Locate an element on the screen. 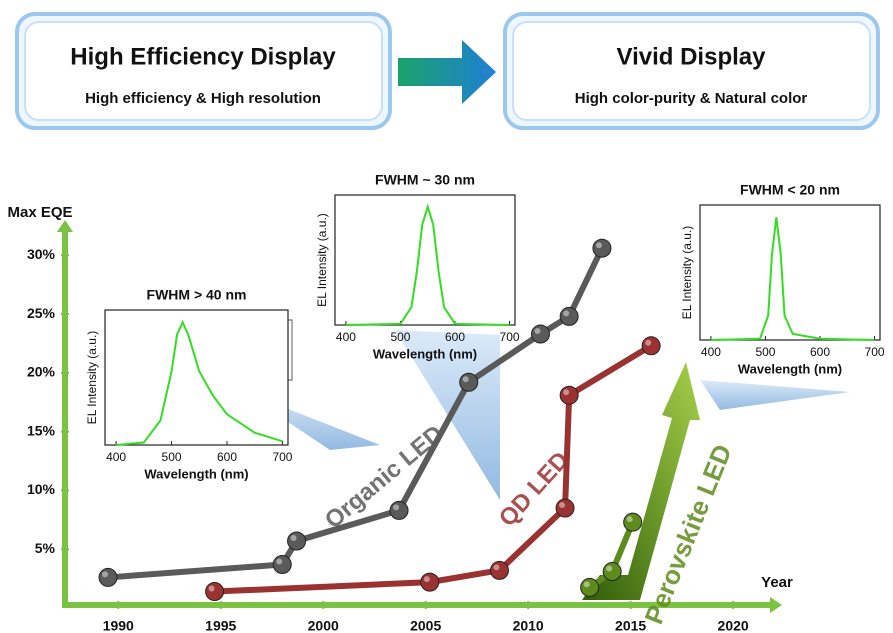  y-tick-label: 15% is located at coordinates (41, 430).